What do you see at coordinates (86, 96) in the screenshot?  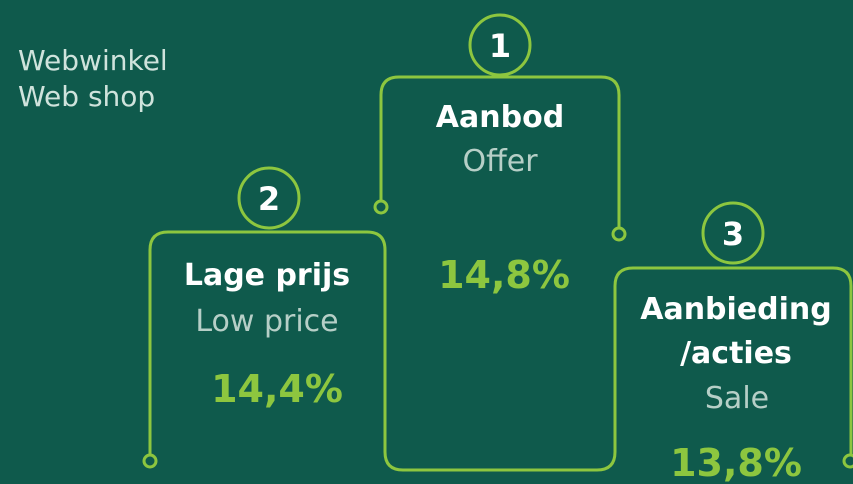 I see `subtitle: Web shop` at bounding box center [86, 96].